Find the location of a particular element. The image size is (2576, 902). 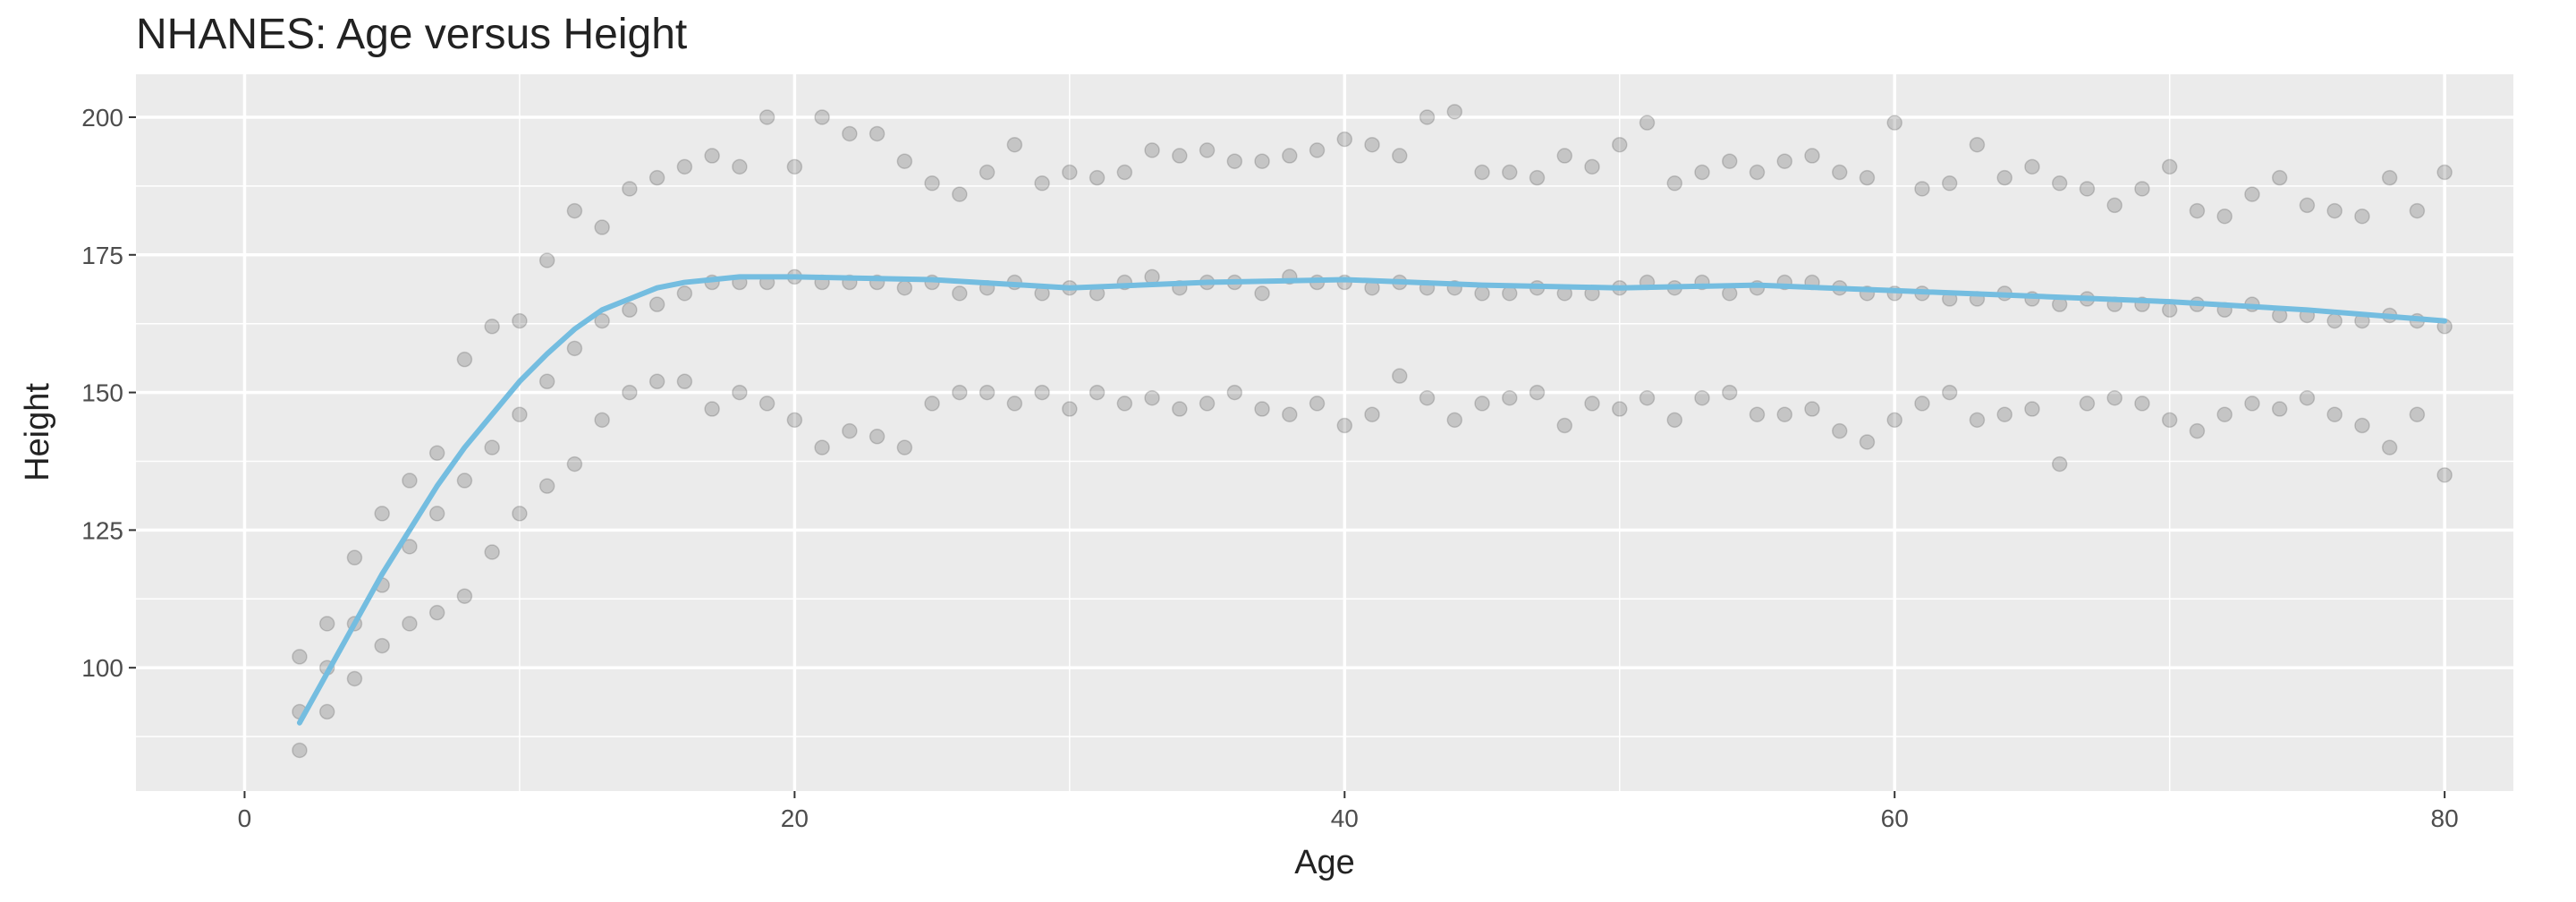

y-tick-label: 100 is located at coordinates (102, 668).